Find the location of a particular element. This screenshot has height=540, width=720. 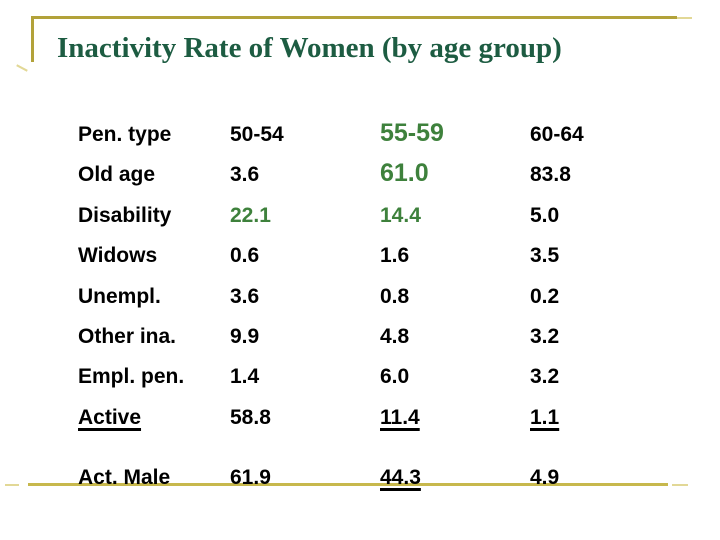

row-label: Other ina. is located at coordinates (127, 336).